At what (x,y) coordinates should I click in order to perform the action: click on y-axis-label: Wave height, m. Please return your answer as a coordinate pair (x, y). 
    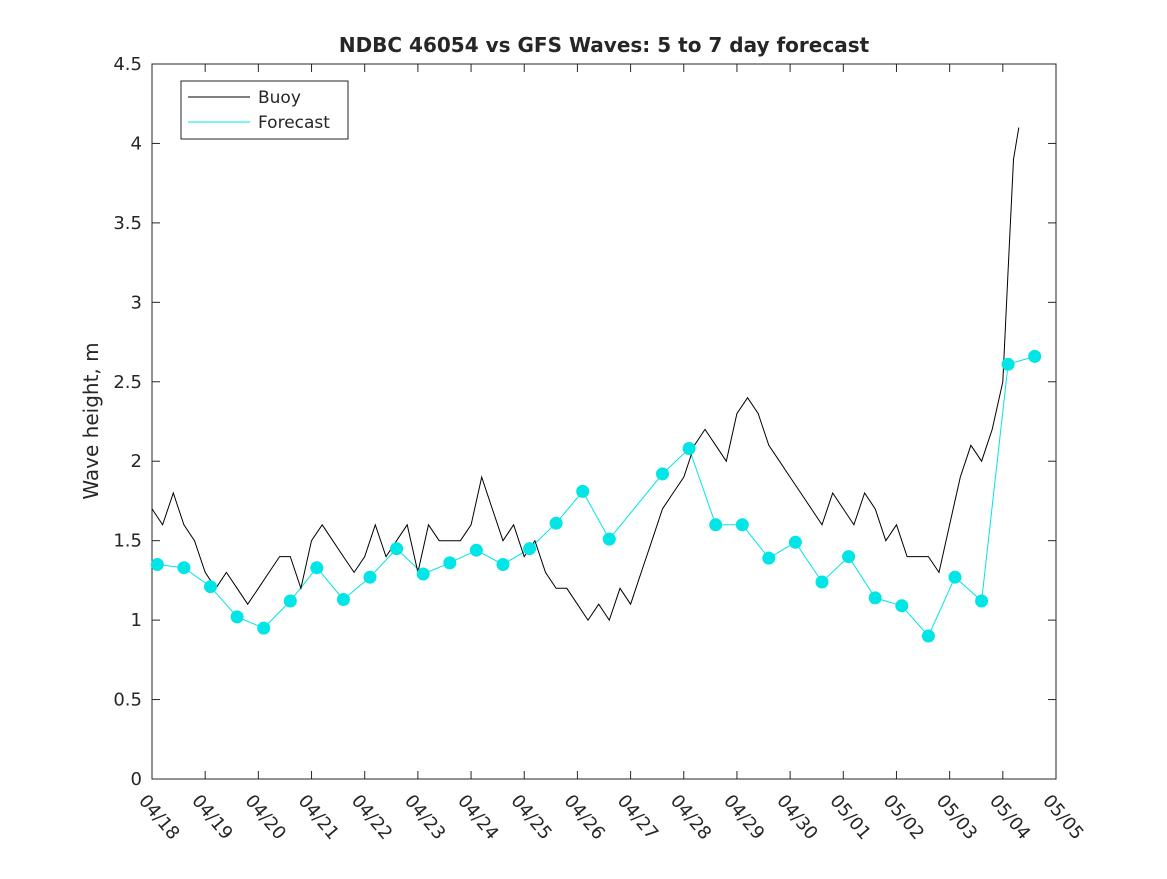
    Looking at the image, I should click on (91, 420).